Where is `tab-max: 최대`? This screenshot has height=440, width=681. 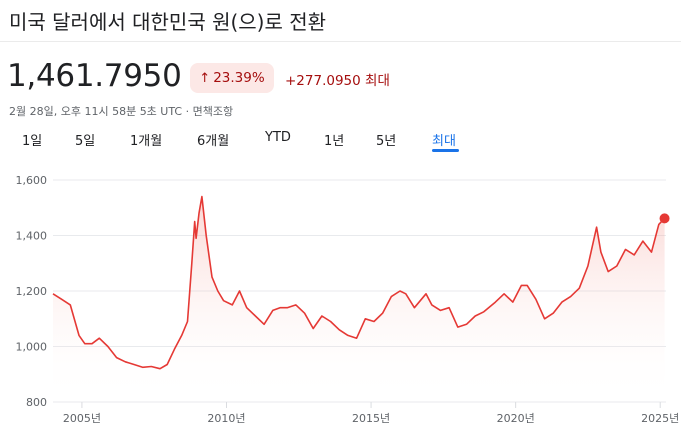
tab-max: 최대 is located at coordinates (444, 141).